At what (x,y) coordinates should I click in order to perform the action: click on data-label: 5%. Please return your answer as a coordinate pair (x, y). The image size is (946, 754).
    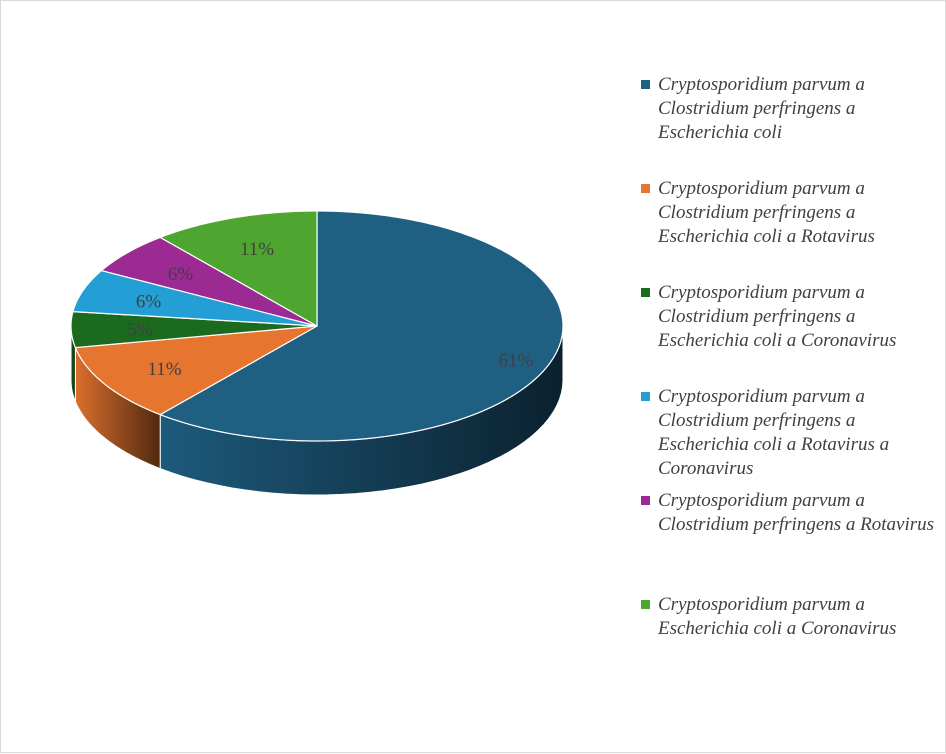
    Looking at the image, I should click on (140, 330).